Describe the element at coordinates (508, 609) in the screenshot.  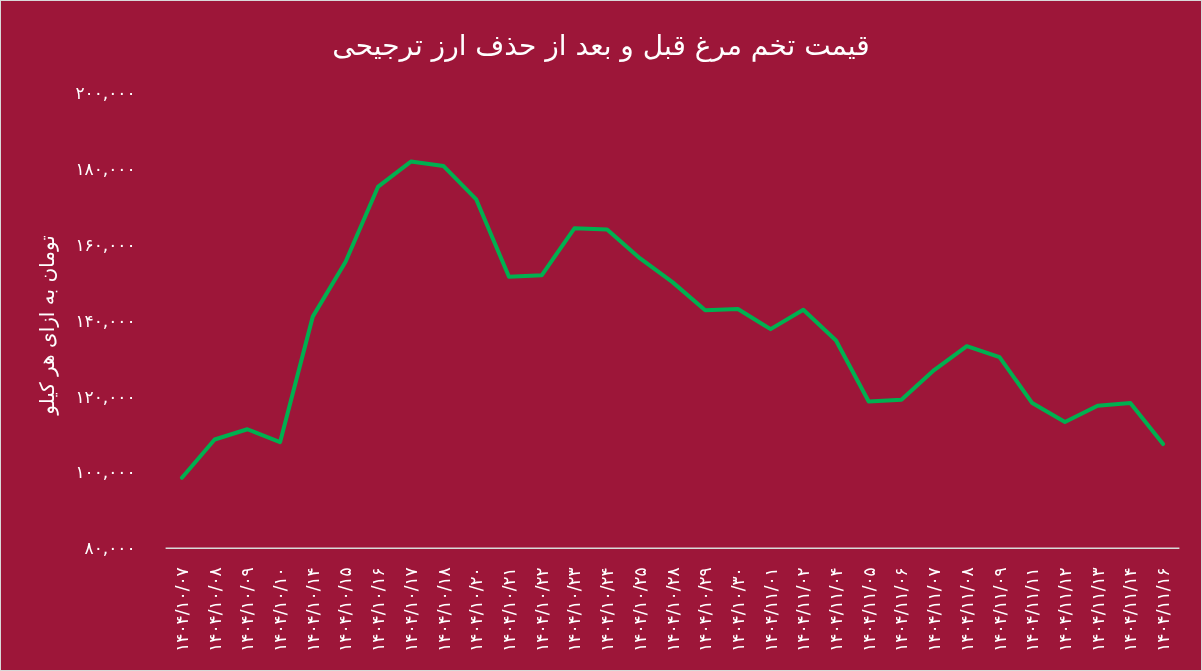
I see `x-tick-label: ۱۴۰۴/۱۰/۲۱` at that location.